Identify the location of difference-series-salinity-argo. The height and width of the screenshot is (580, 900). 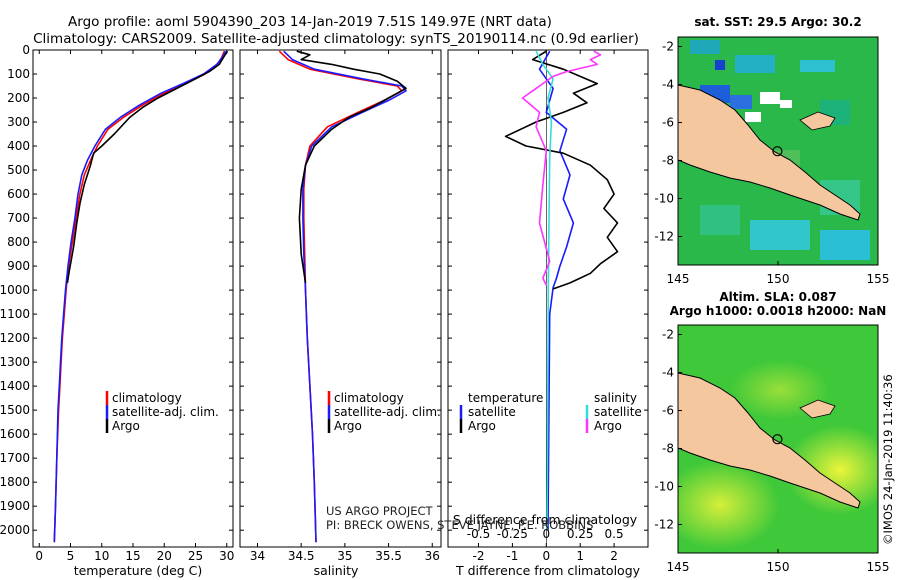
(561, 168).